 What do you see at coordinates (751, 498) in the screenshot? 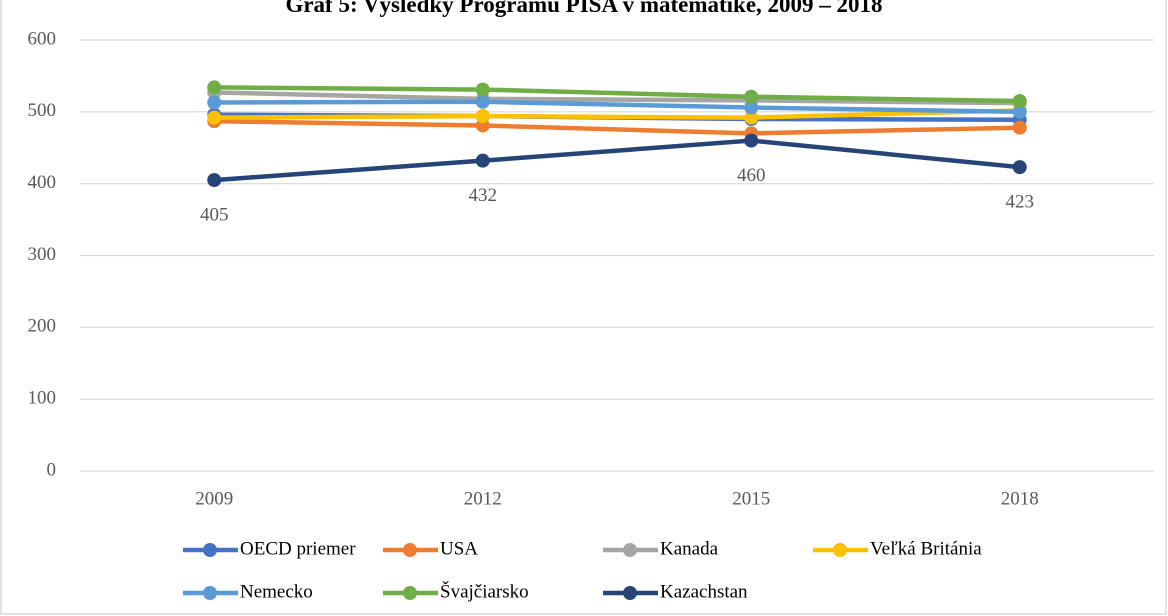
I see `x-tick-label: 2015` at bounding box center [751, 498].